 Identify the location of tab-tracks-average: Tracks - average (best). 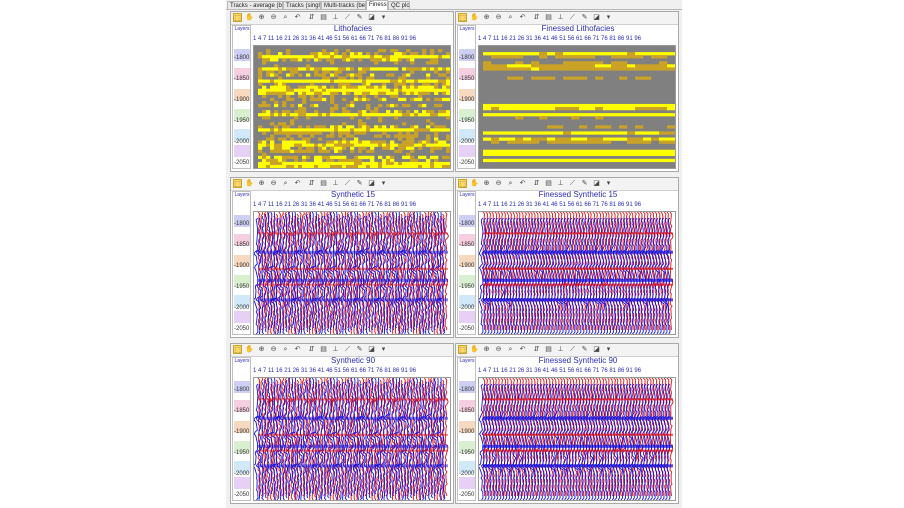
(255, 5).